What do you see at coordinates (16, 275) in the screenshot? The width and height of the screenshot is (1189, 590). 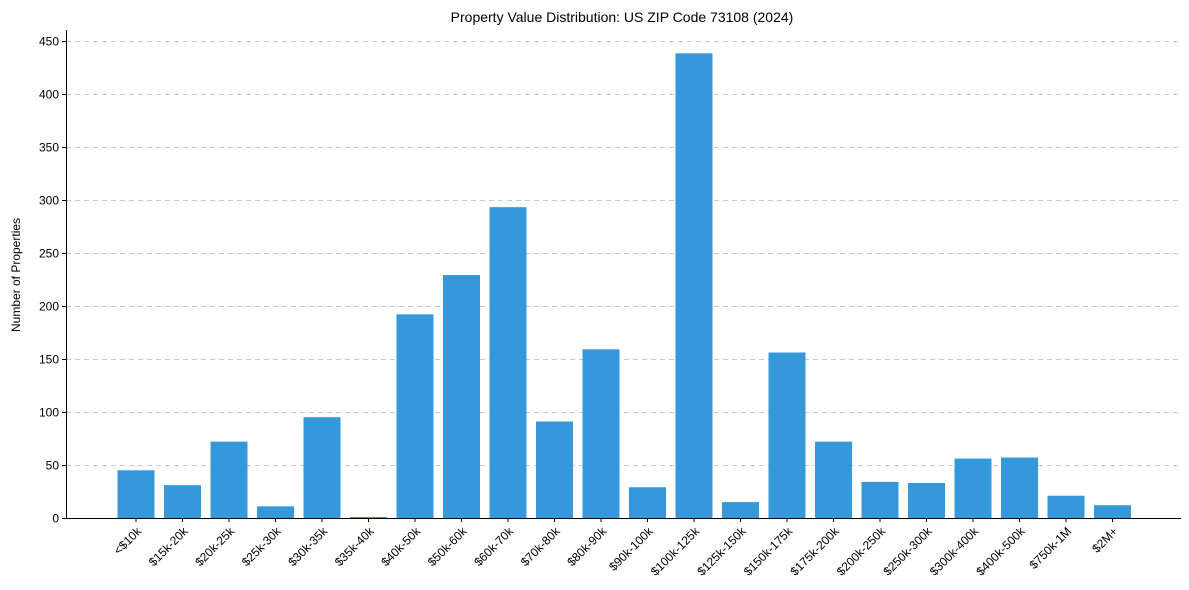 I see `y-axis-label: Number of Properties` at bounding box center [16, 275].